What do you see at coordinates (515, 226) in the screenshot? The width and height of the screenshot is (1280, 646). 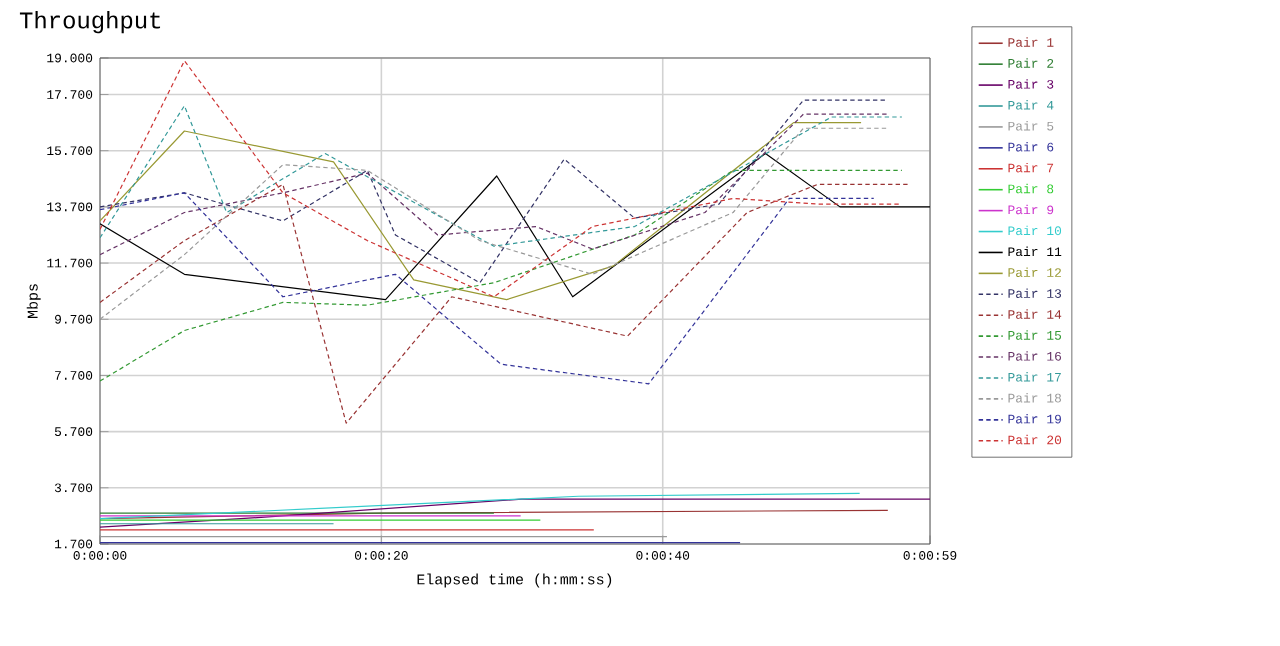 I see `line-series` at bounding box center [515, 226].